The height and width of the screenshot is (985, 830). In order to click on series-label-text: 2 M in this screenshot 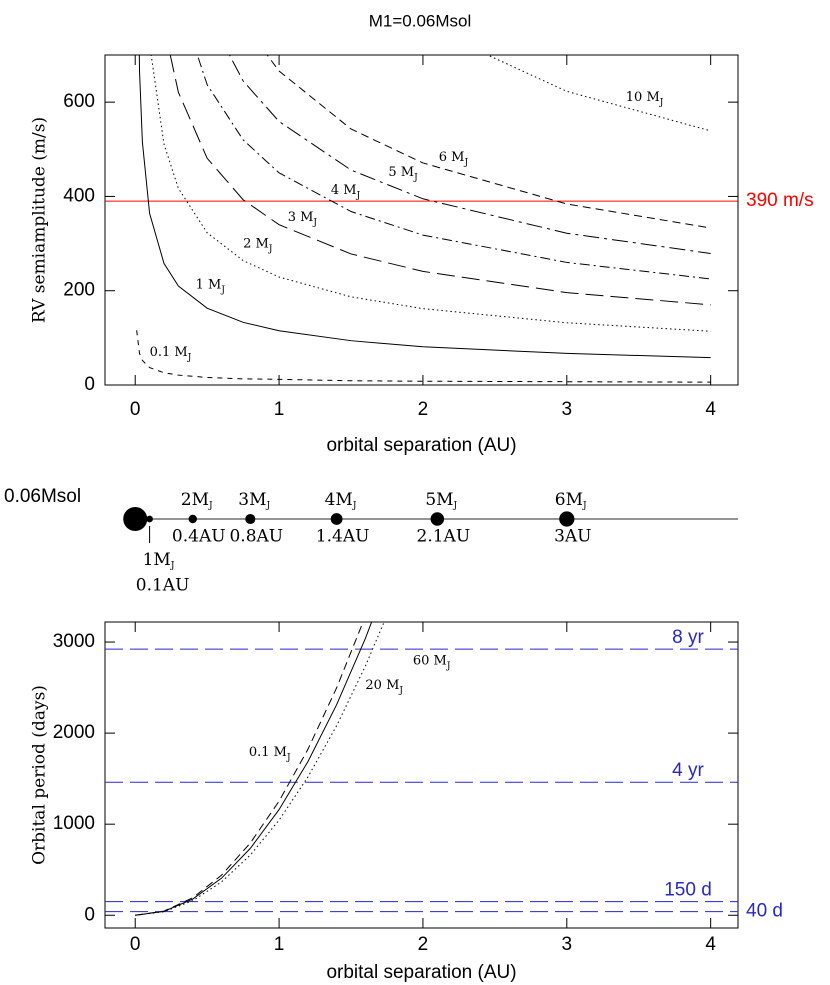, I will do `click(256, 243)`.